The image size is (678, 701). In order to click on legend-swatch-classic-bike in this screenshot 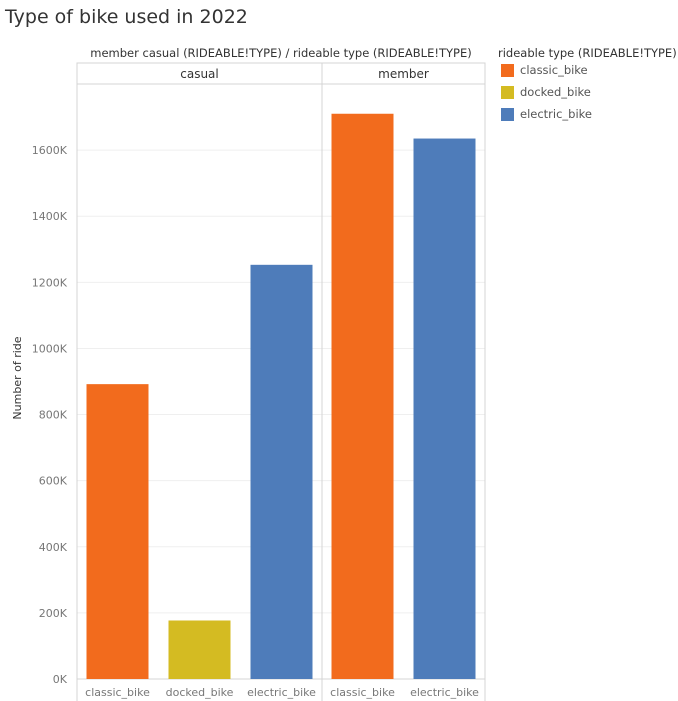, I will do `click(507, 70)`.